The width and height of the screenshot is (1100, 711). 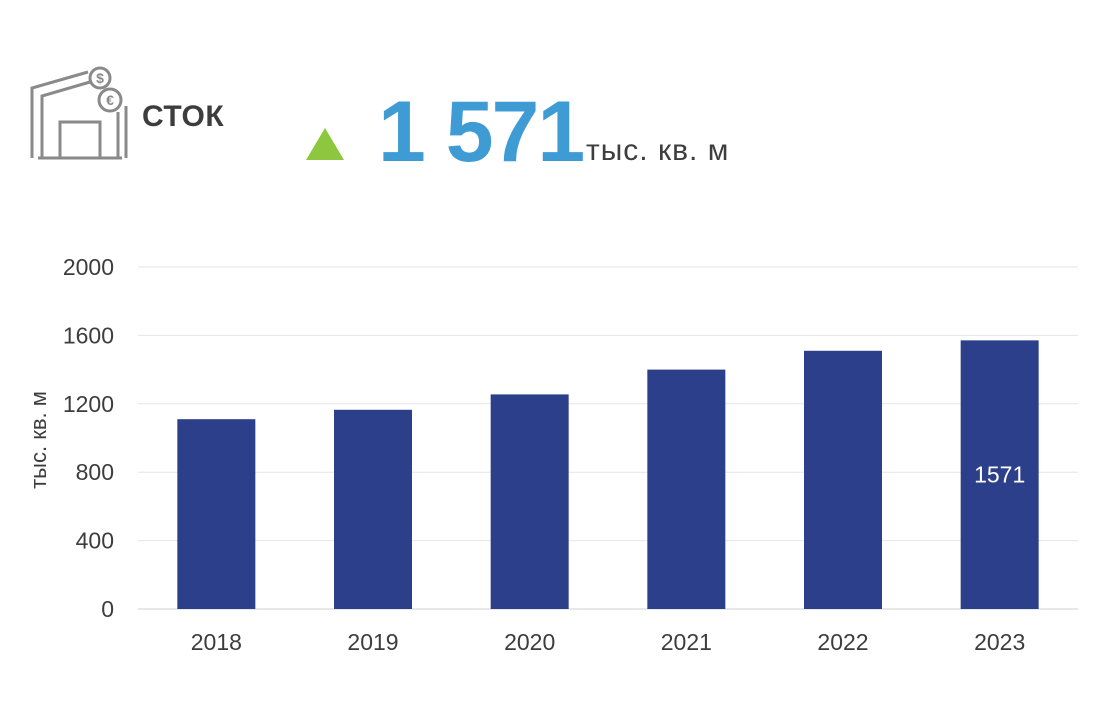 What do you see at coordinates (88, 404) in the screenshot?
I see `y-tick-label: 1200` at bounding box center [88, 404].